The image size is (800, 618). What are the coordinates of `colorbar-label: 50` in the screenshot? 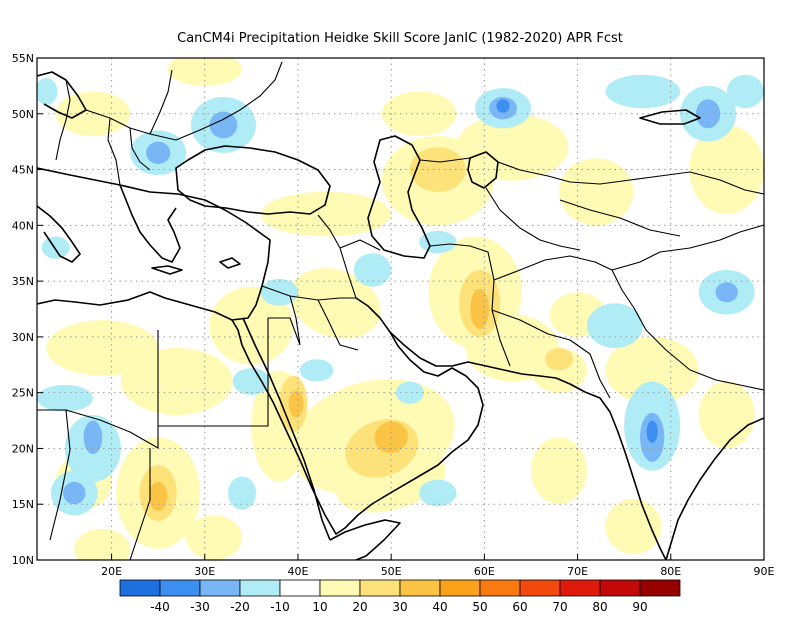 It's located at (479, 607).